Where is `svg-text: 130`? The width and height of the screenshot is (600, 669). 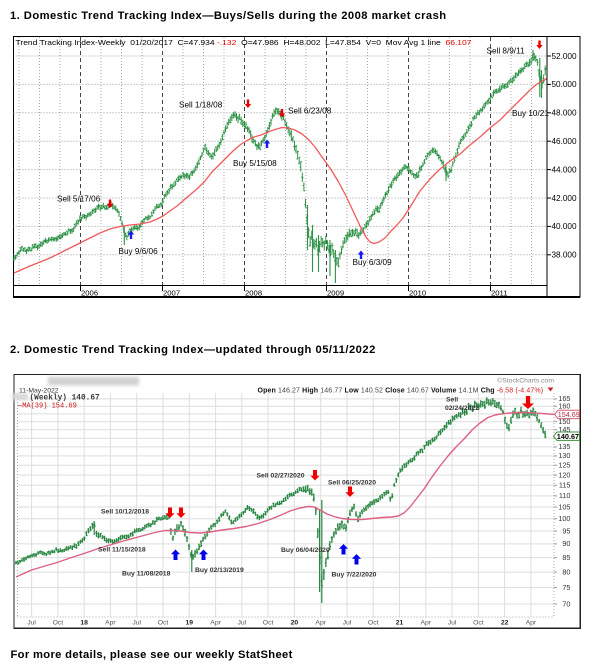
svg-text: 130 is located at coordinates (564, 455).